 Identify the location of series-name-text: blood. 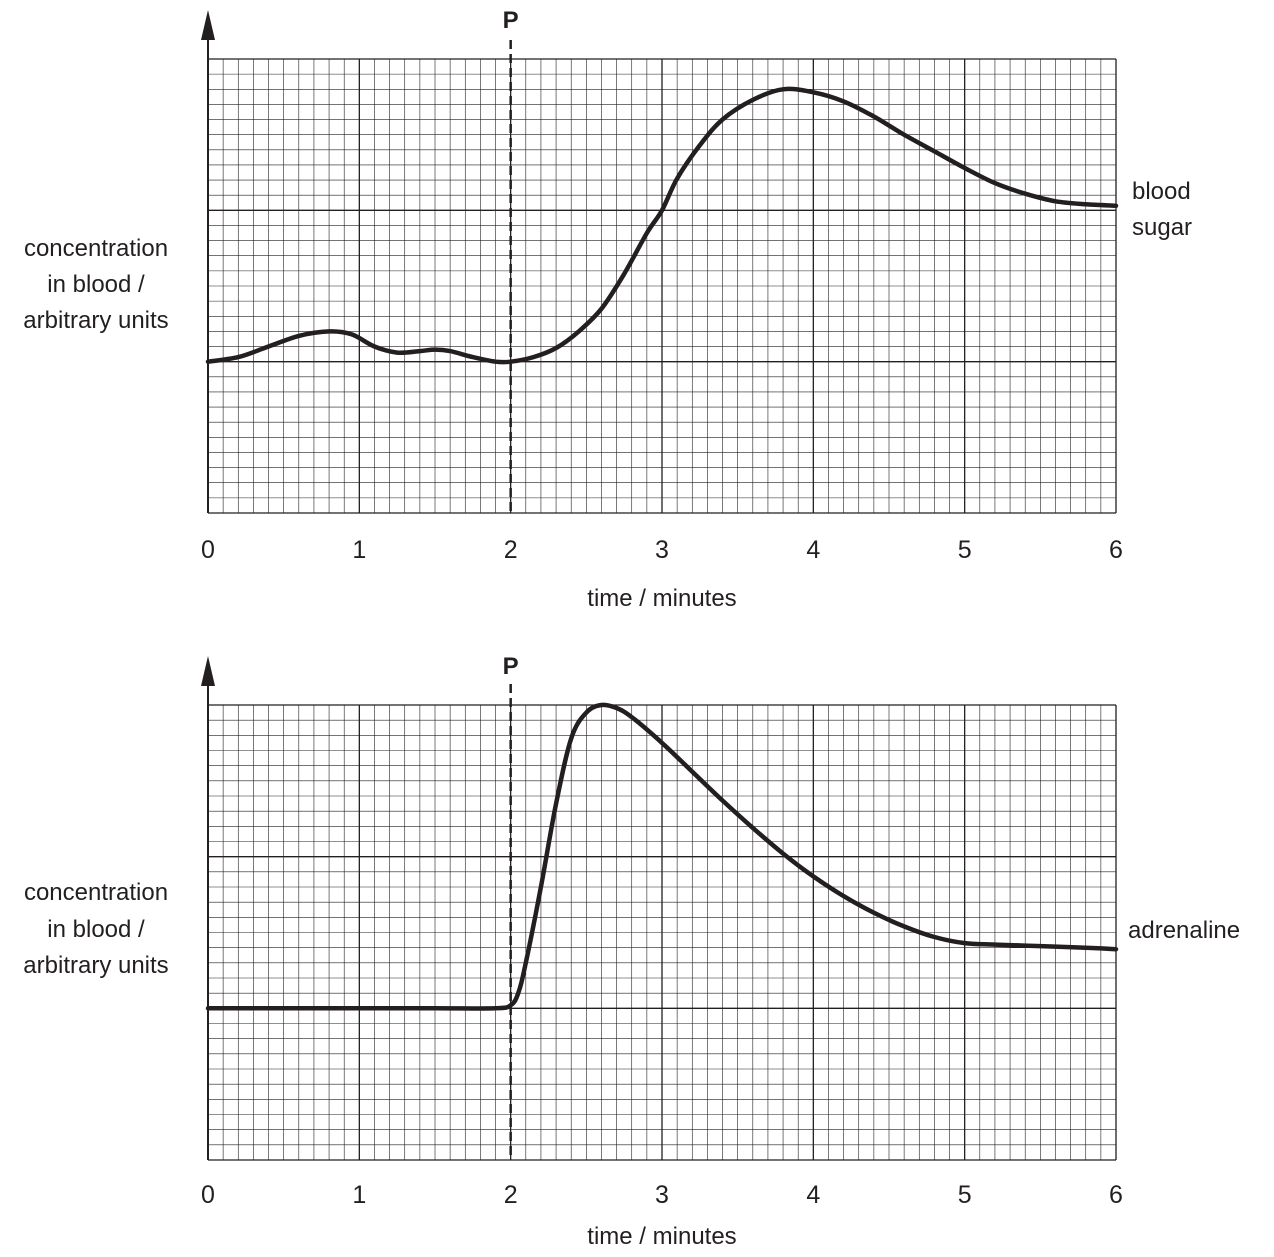
(1161, 191).